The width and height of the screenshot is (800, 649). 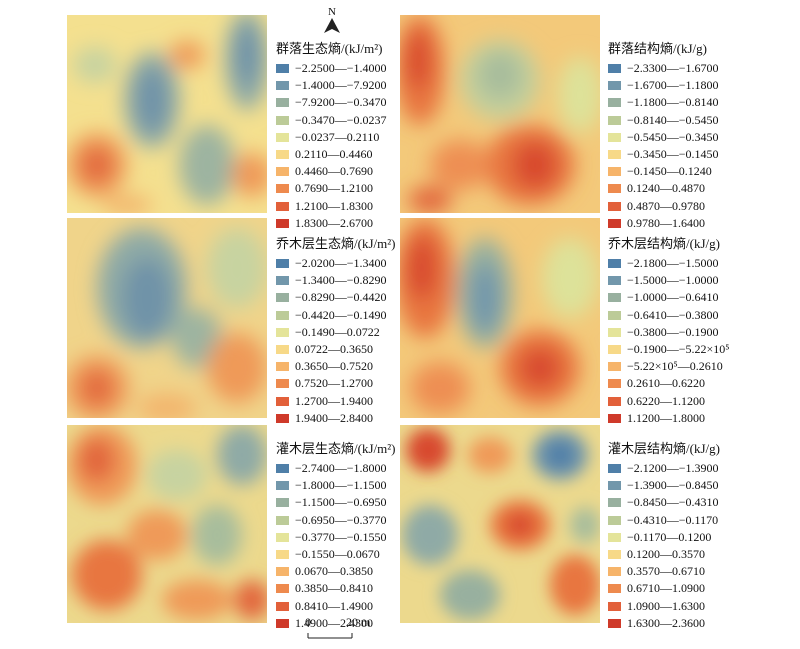 What do you see at coordinates (358, 622) in the screenshot?
I see `scale-distance-label: 20 m` at bounding box center [358, 622].